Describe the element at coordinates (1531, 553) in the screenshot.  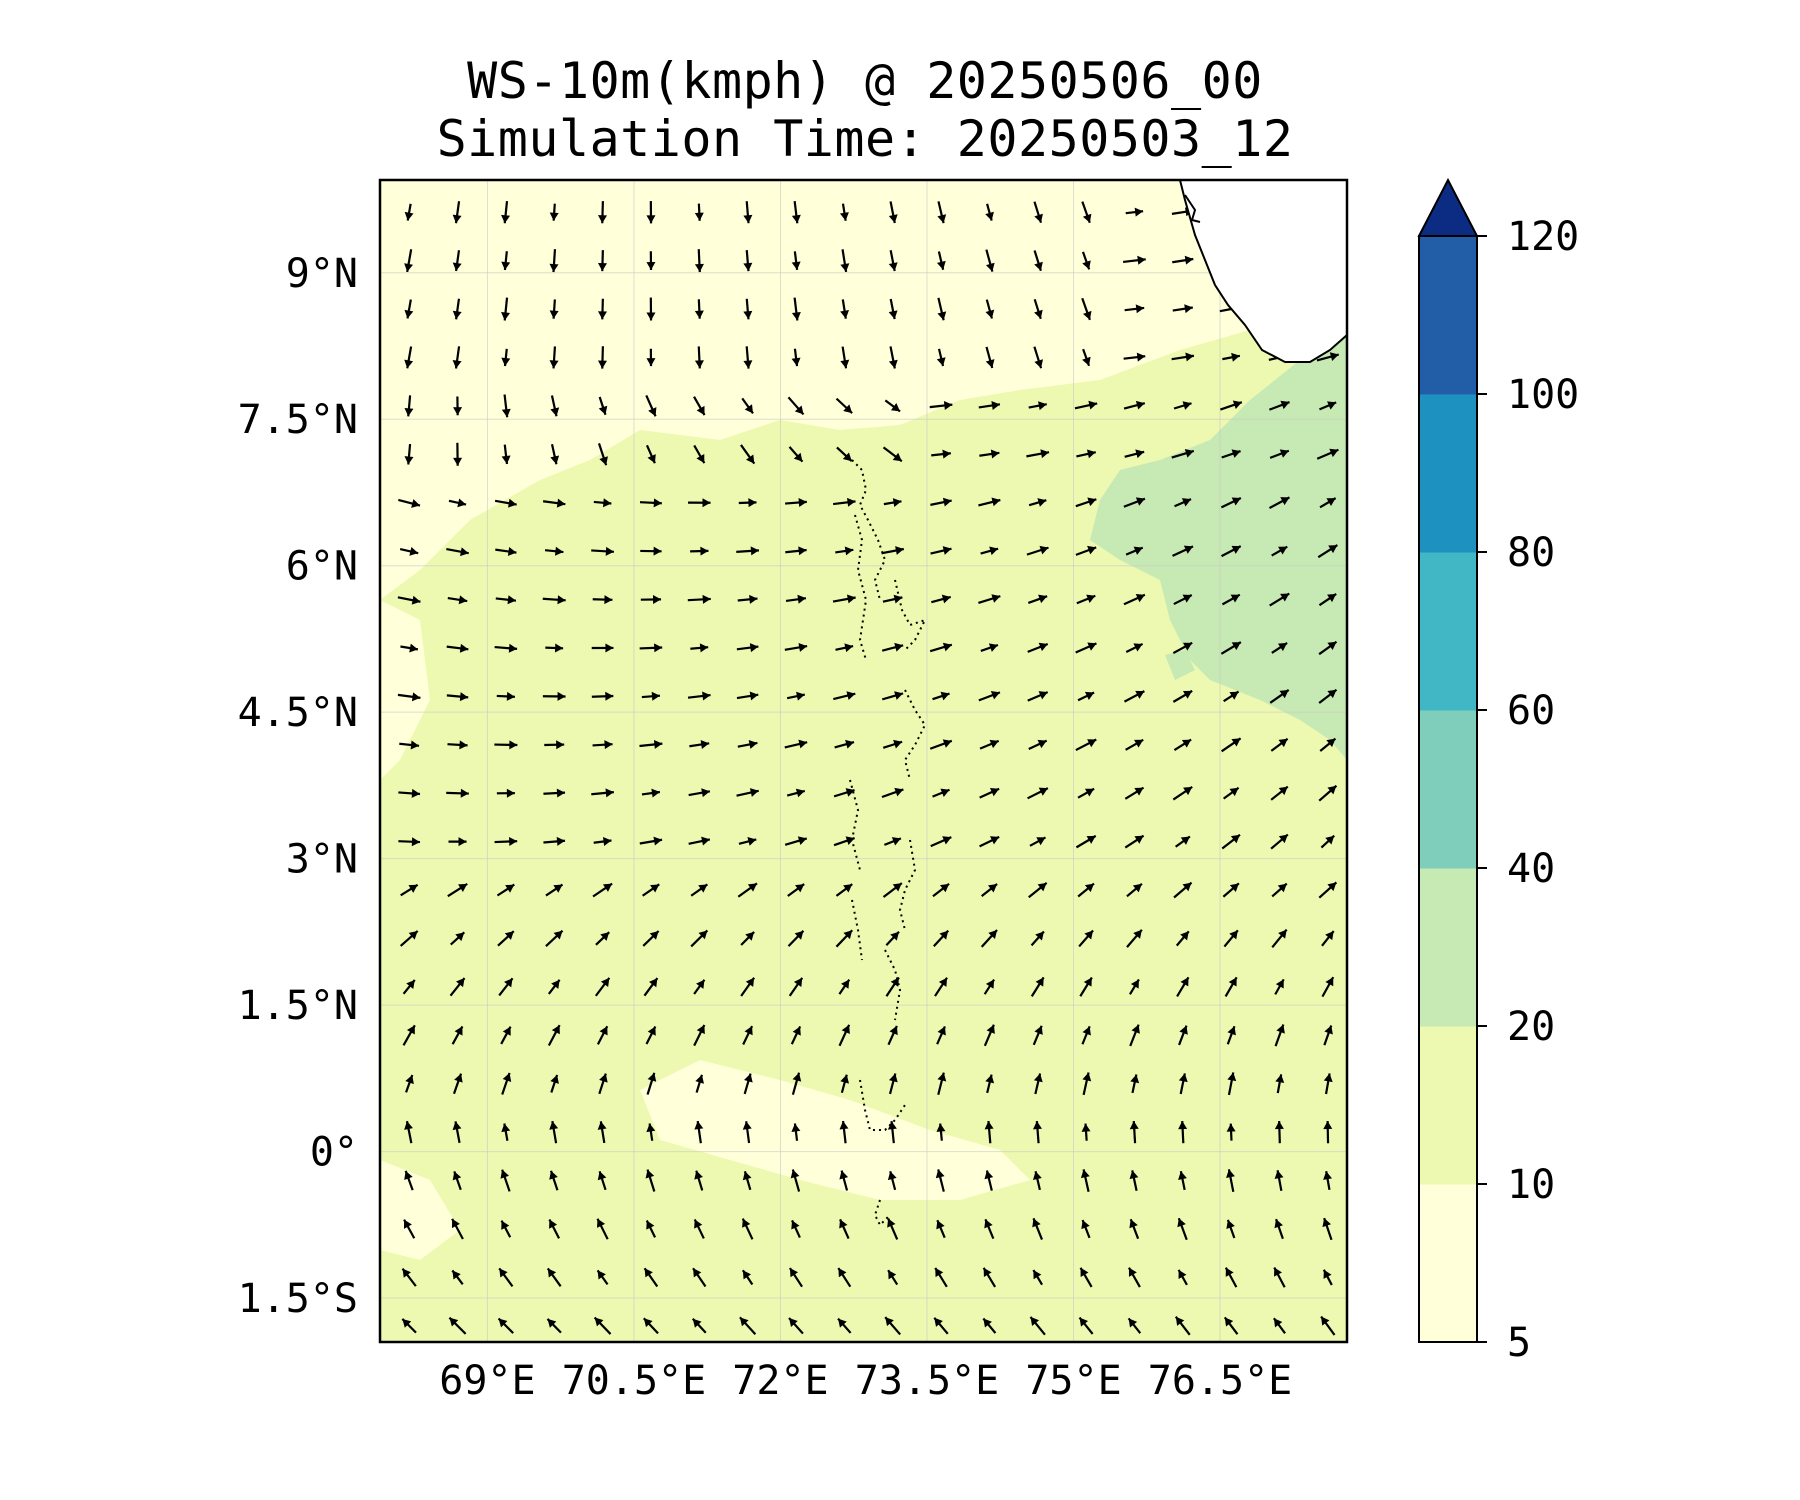
I see `colorbar-tick-label: 80` at that location.